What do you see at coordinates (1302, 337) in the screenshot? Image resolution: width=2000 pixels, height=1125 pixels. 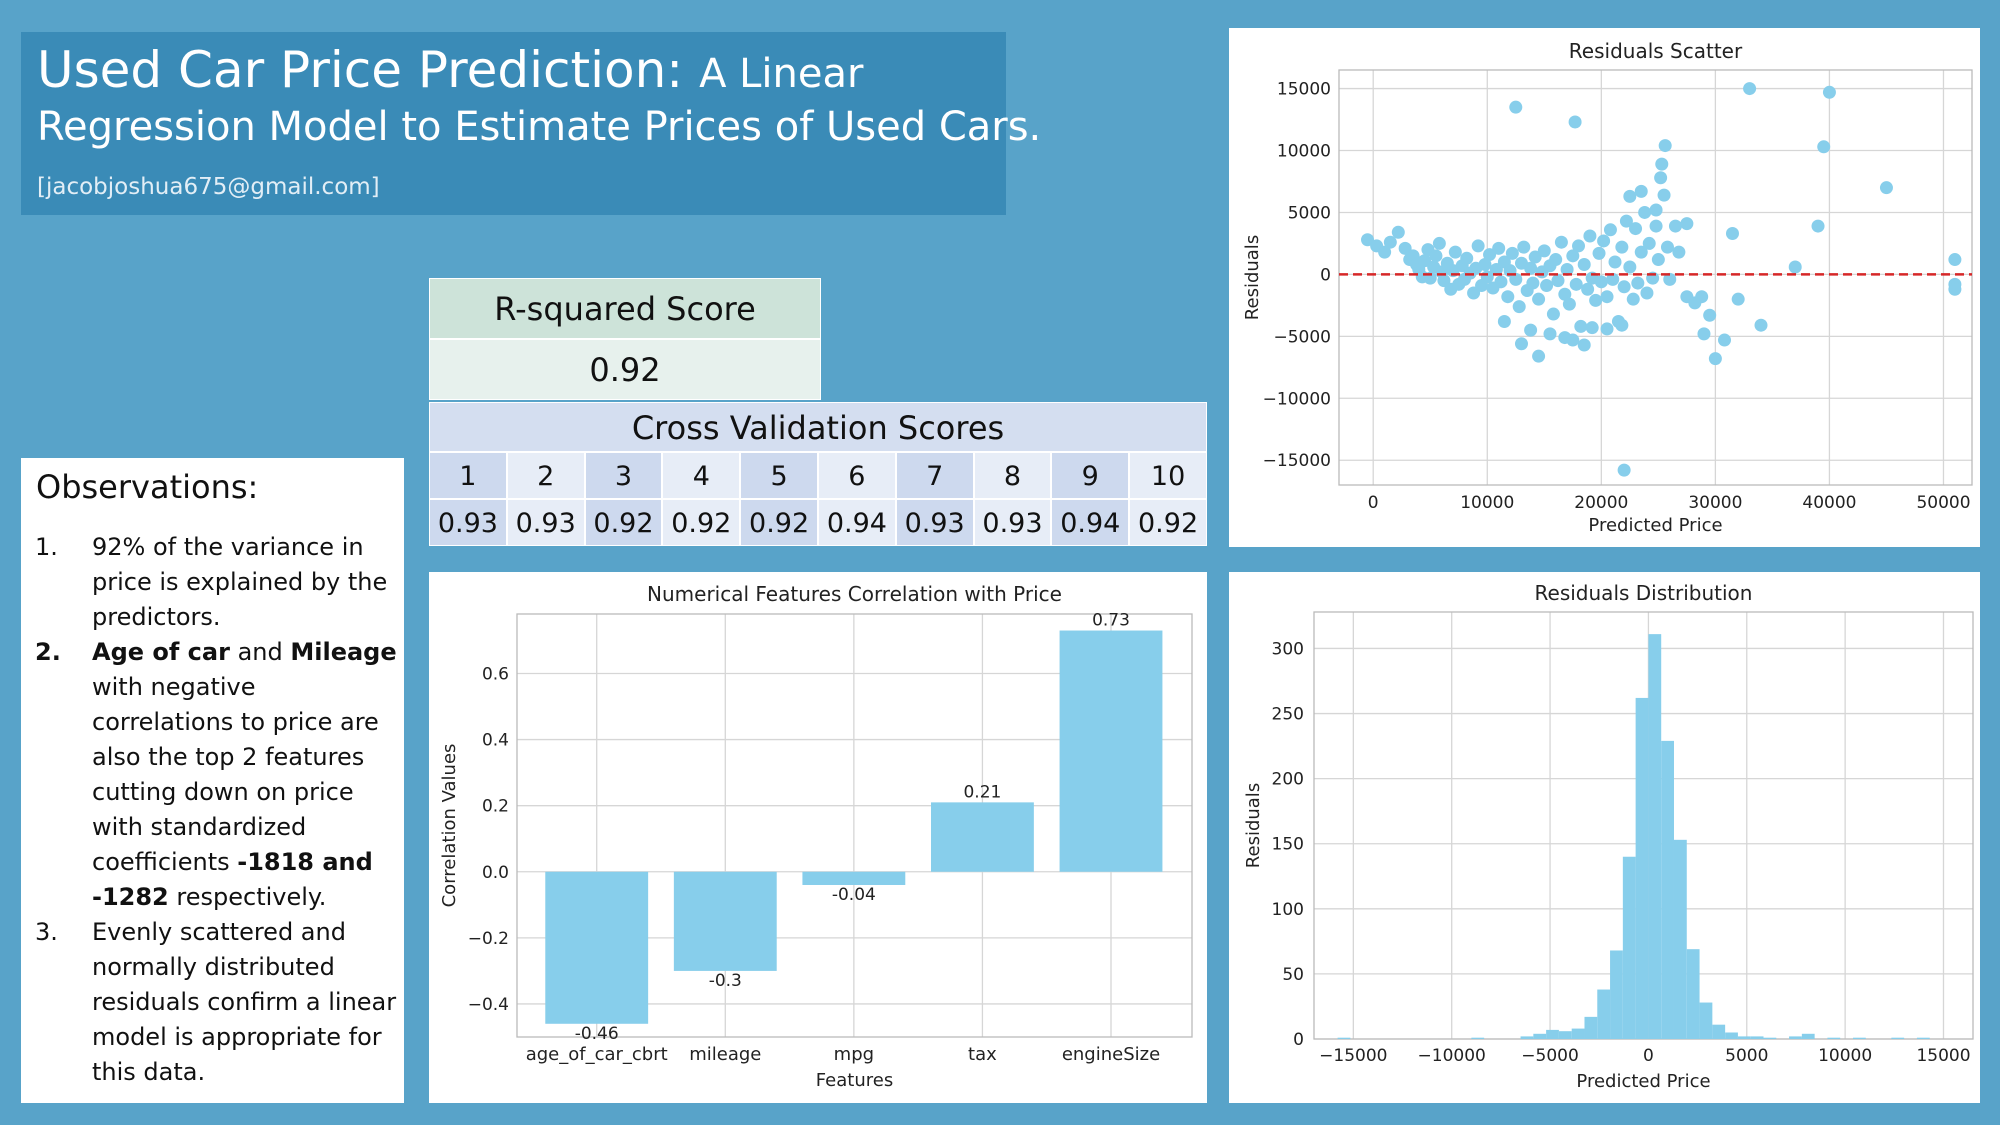 I see `y-tick-label: −5000` at bounding box center [1302, 337].